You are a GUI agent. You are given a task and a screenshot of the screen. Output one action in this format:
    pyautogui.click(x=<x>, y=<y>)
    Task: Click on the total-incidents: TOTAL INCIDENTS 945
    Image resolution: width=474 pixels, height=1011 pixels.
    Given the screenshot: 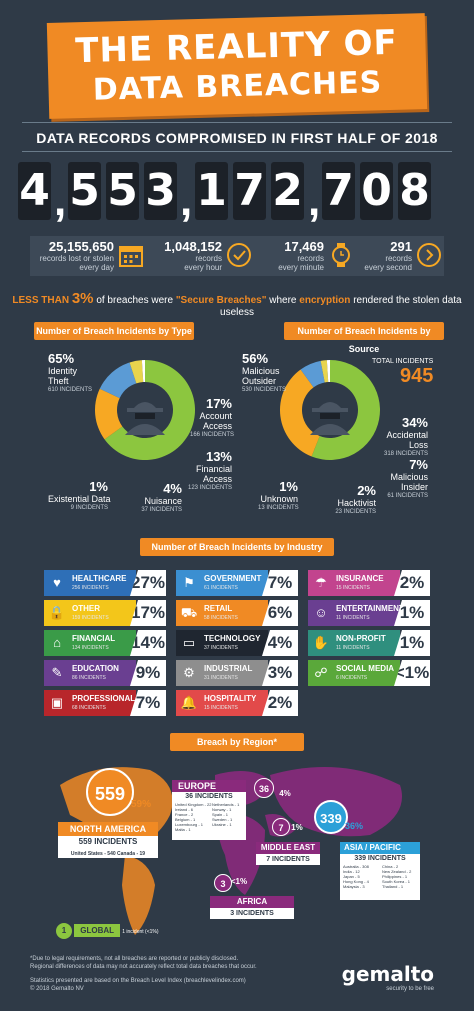 What is the action you would take?
    pyautogui.click(x=402, y=372)
    